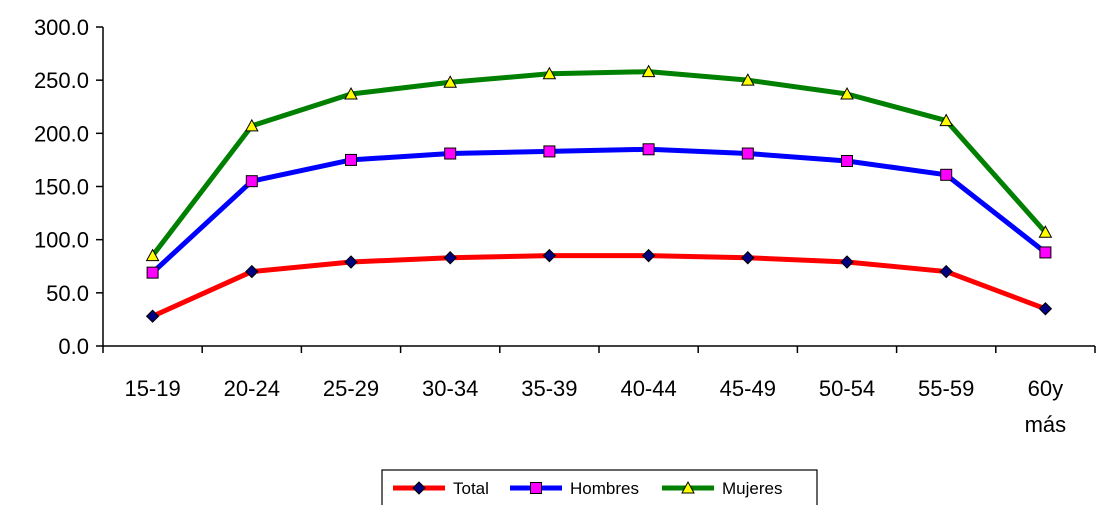  I want to click on y-tick-label: 100.0, so click(61, 240).